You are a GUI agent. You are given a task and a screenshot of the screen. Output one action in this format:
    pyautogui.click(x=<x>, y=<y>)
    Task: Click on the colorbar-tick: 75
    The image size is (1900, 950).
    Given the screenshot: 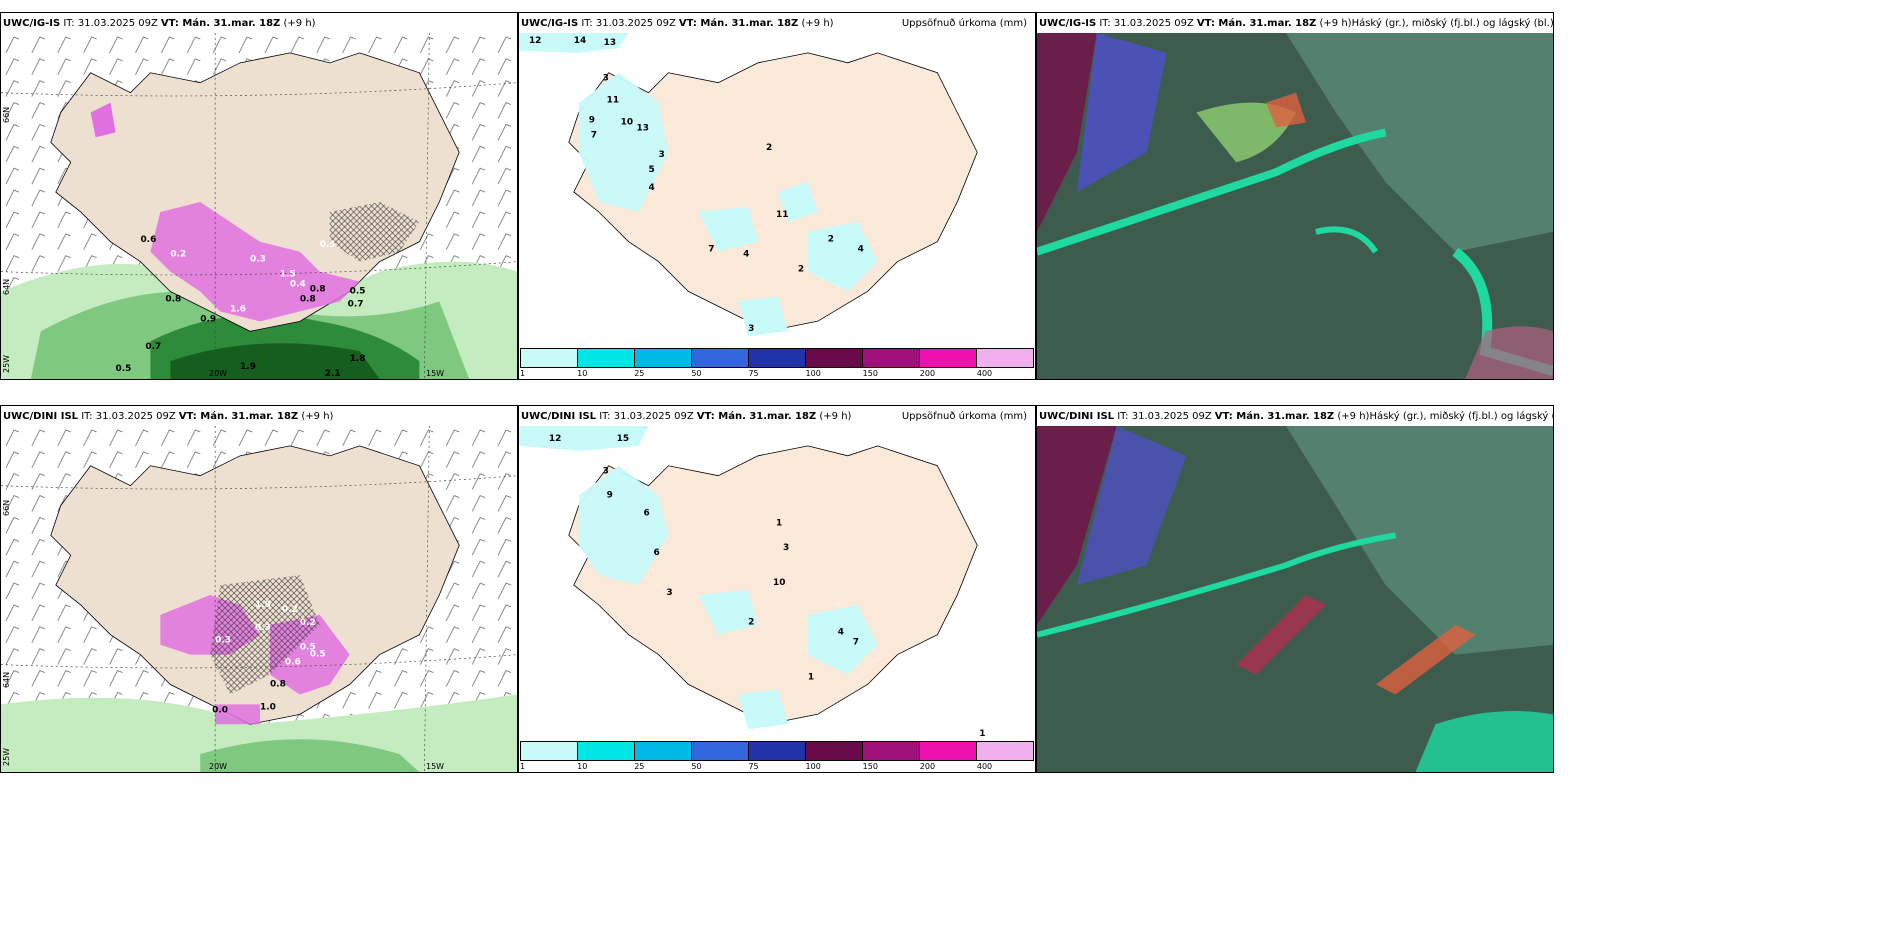 What is the action you would take?
    pyautogui.click(x=753, y=766)
    